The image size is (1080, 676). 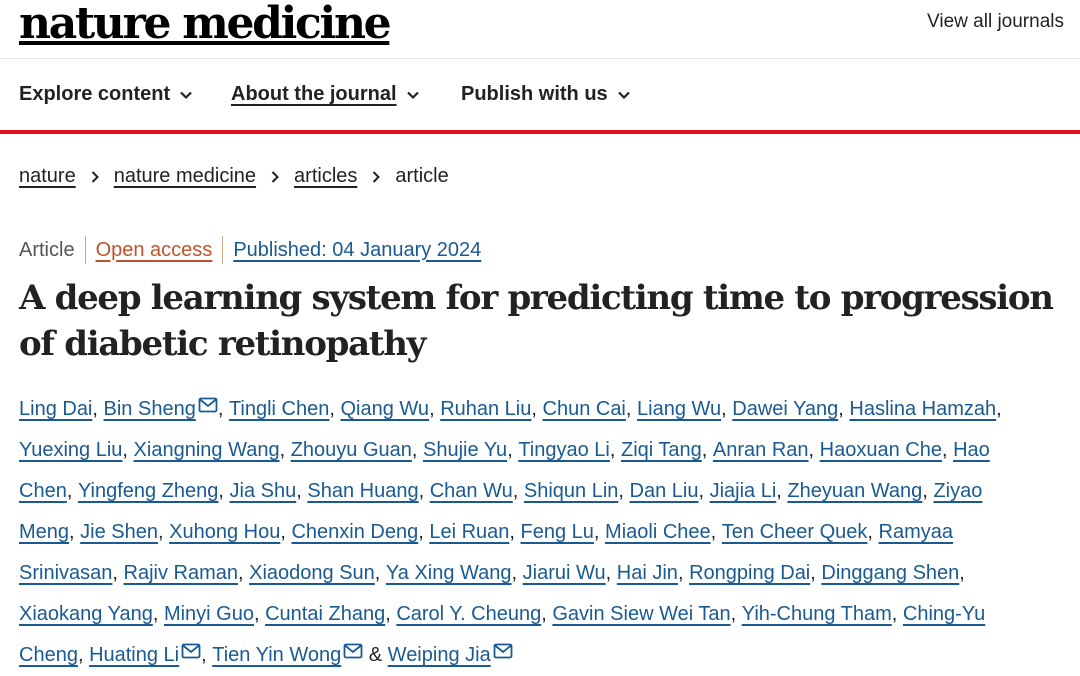 I want to click on author-link: Anran Ran, so click(x=760, y=450).